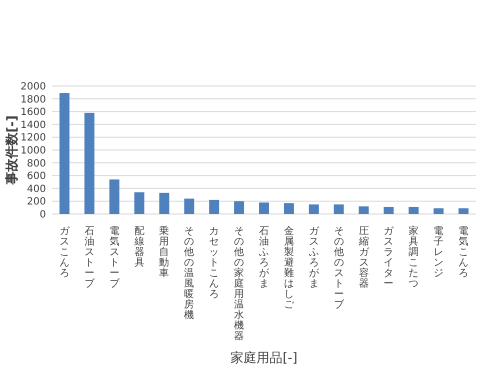  I want to click on y-tick-label: 2000, so click(33, 87).